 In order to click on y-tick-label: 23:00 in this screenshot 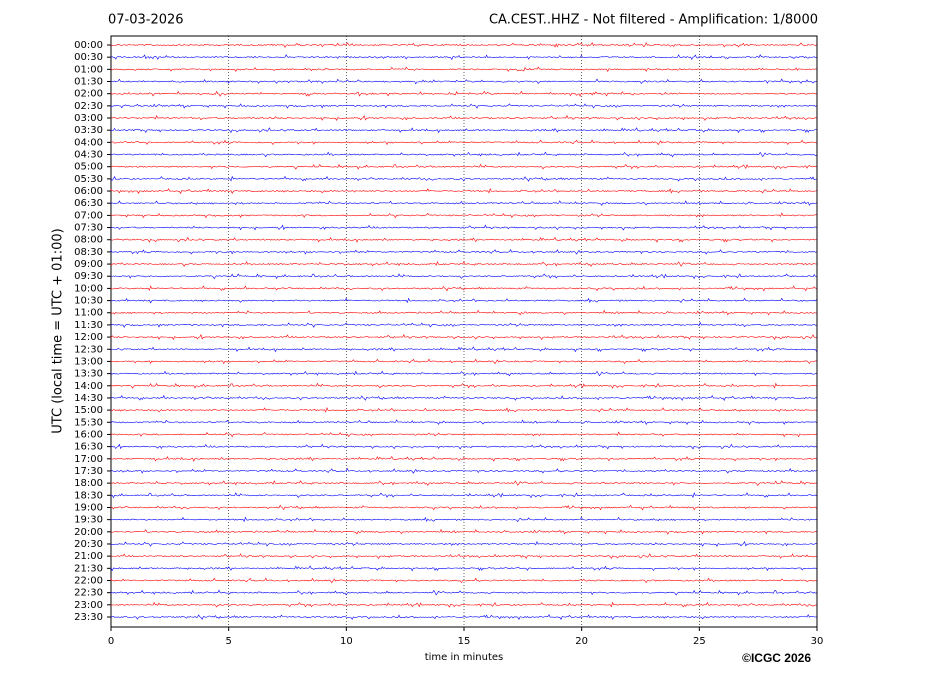, I will do `click(88, 605)`.